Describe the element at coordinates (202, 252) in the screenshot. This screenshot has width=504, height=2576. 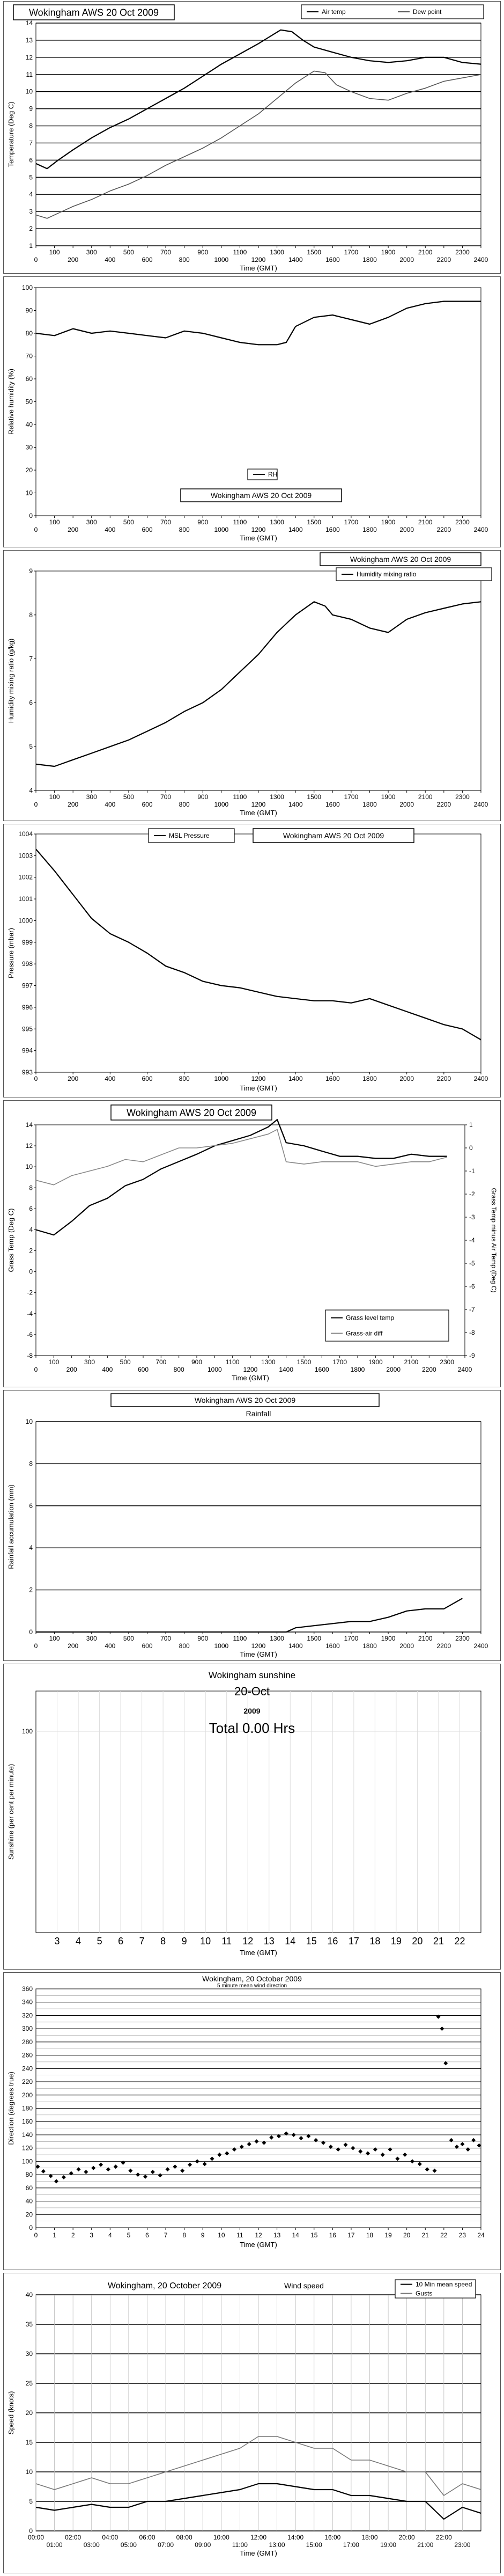
I see `temp-x-tick-label: 900` at that location.